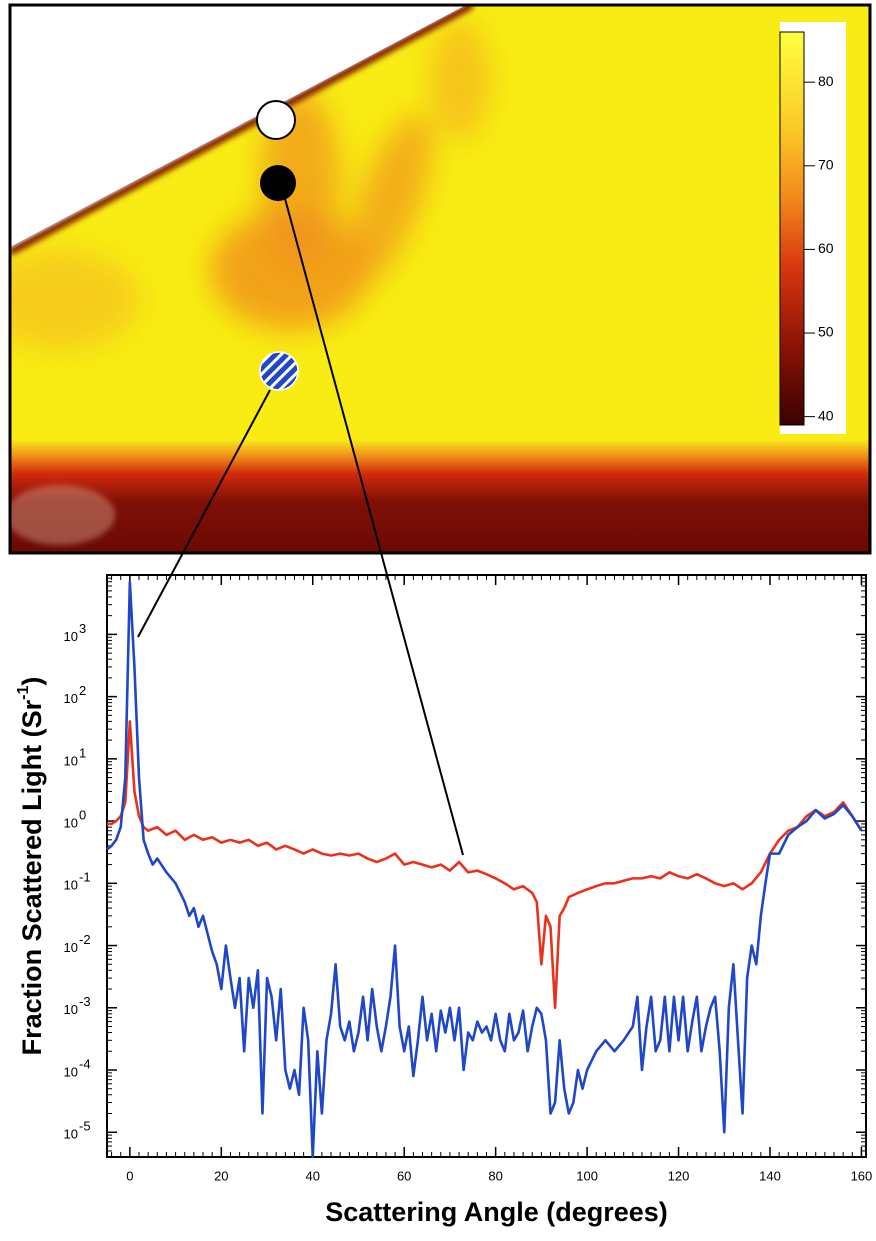  Describe the element at coordinates (495, 1175) in the screenshot. I see `x-tick-label: 80` at that location.